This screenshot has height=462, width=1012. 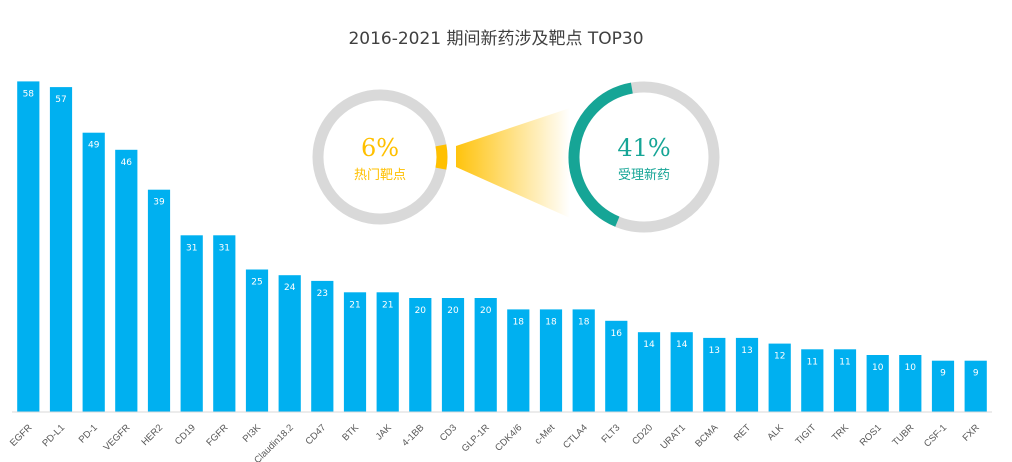 What do you see at coordinates (495, 39) in the screenshot?
I see `chart-title: 2016-2021 期间新药涉及靶点 TOP30` at bounding box center [495, 39].